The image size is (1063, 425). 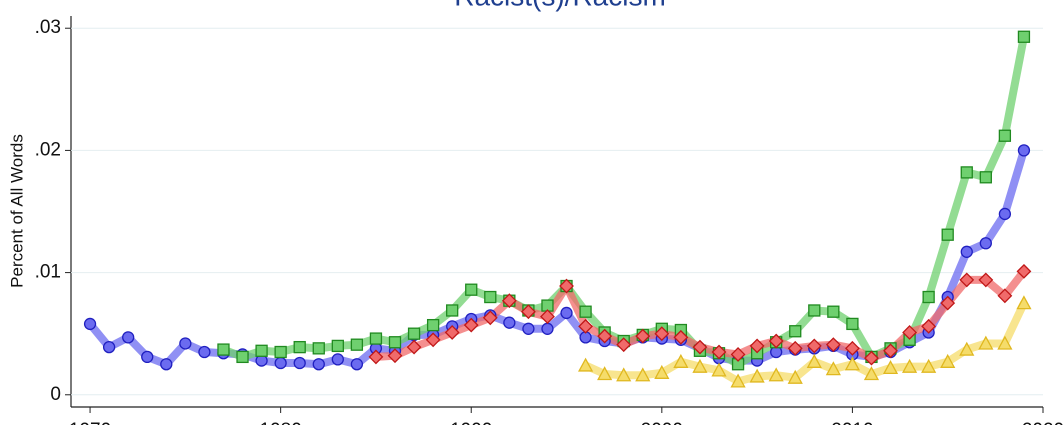 I want to click on y-axis-label: Percent of All Words, so click(x=16, y=211).